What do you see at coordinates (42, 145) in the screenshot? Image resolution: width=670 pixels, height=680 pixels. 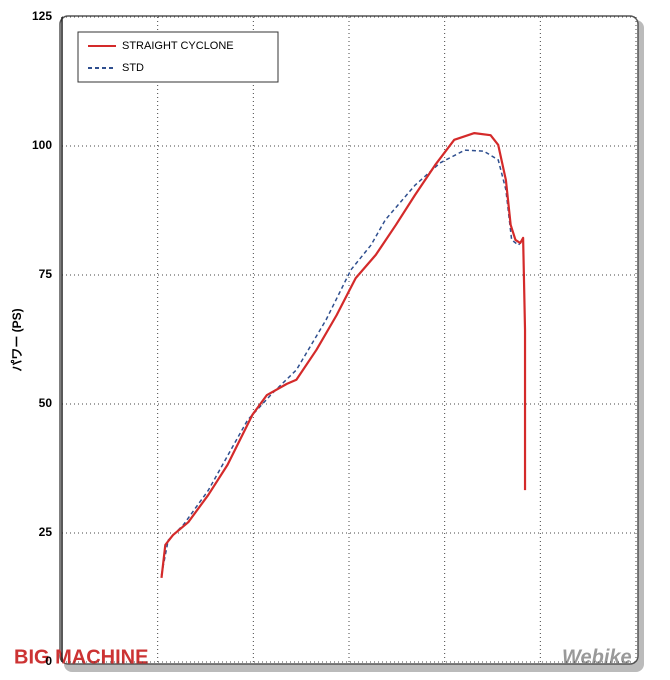 I see `y-tick-label: 100` at bounding box center [42, 145].